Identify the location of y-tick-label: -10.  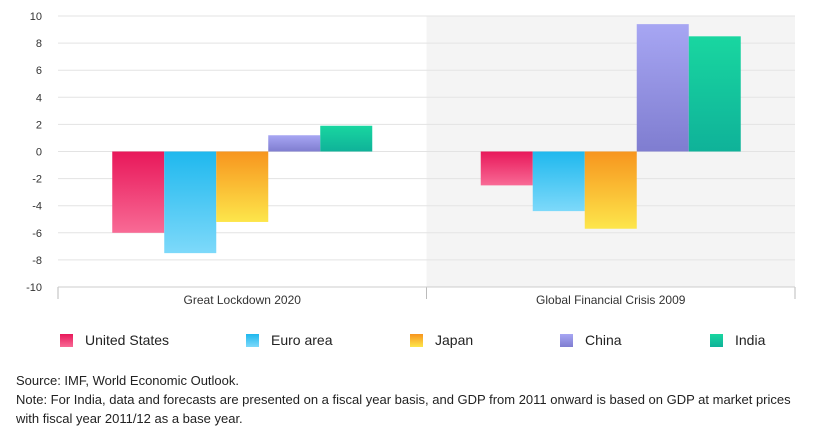
(34, 288).